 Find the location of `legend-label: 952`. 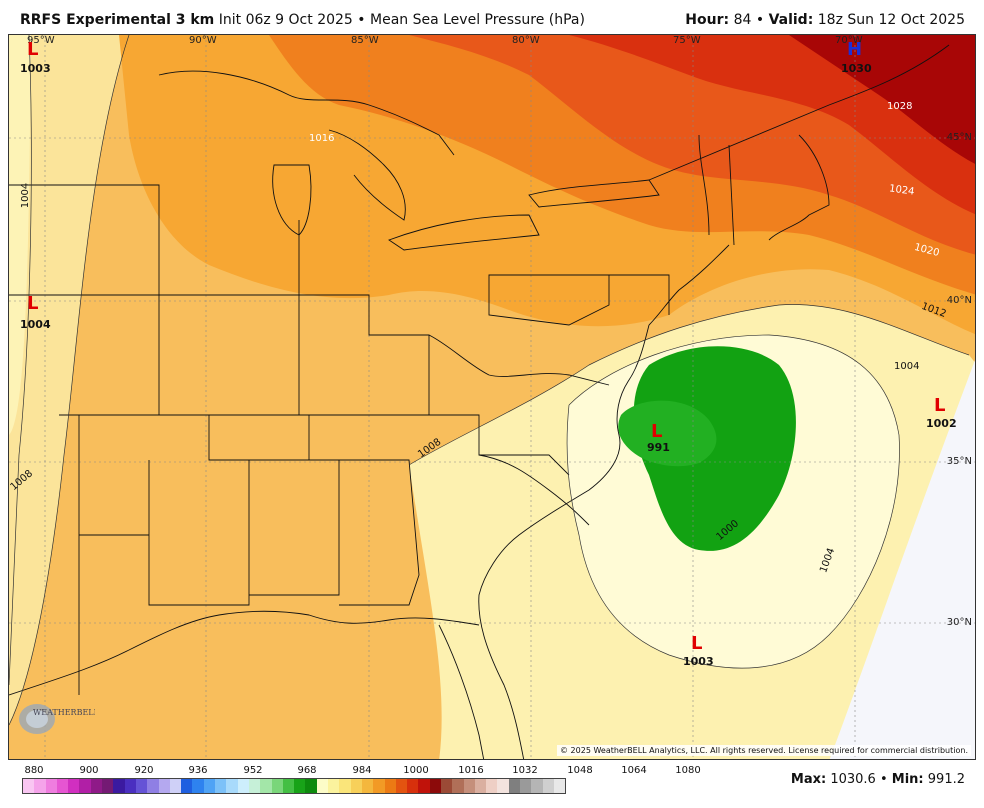

legend-label: 952 is located at coordinates (253, 770).